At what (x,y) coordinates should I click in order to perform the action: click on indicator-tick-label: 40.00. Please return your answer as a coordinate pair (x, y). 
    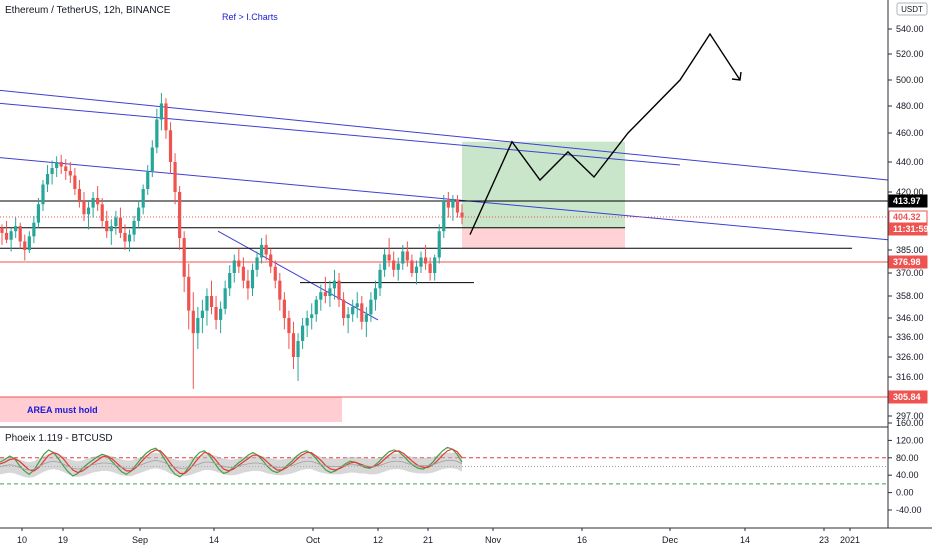
    Looking at the image, I should click on (907, 475).